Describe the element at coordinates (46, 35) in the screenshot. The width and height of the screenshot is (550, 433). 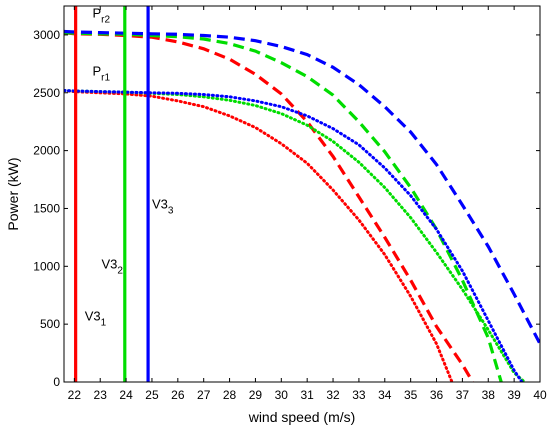
I see `y-tick-label: 3000` at that location.